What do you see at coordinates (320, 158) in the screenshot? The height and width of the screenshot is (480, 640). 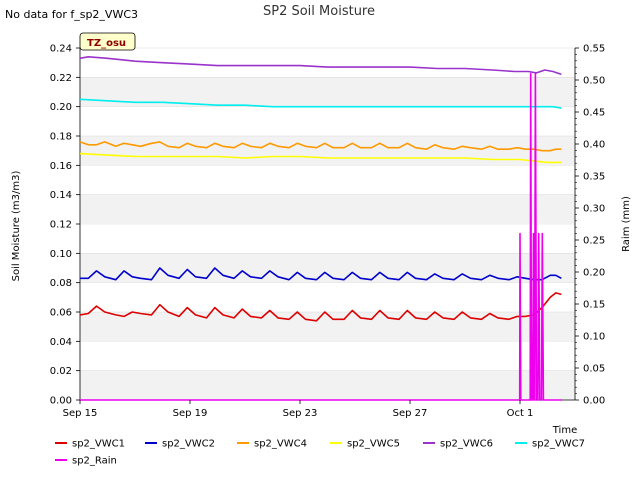 I see `series-line-sp2-vwc5` at bounding box center [320, 158].